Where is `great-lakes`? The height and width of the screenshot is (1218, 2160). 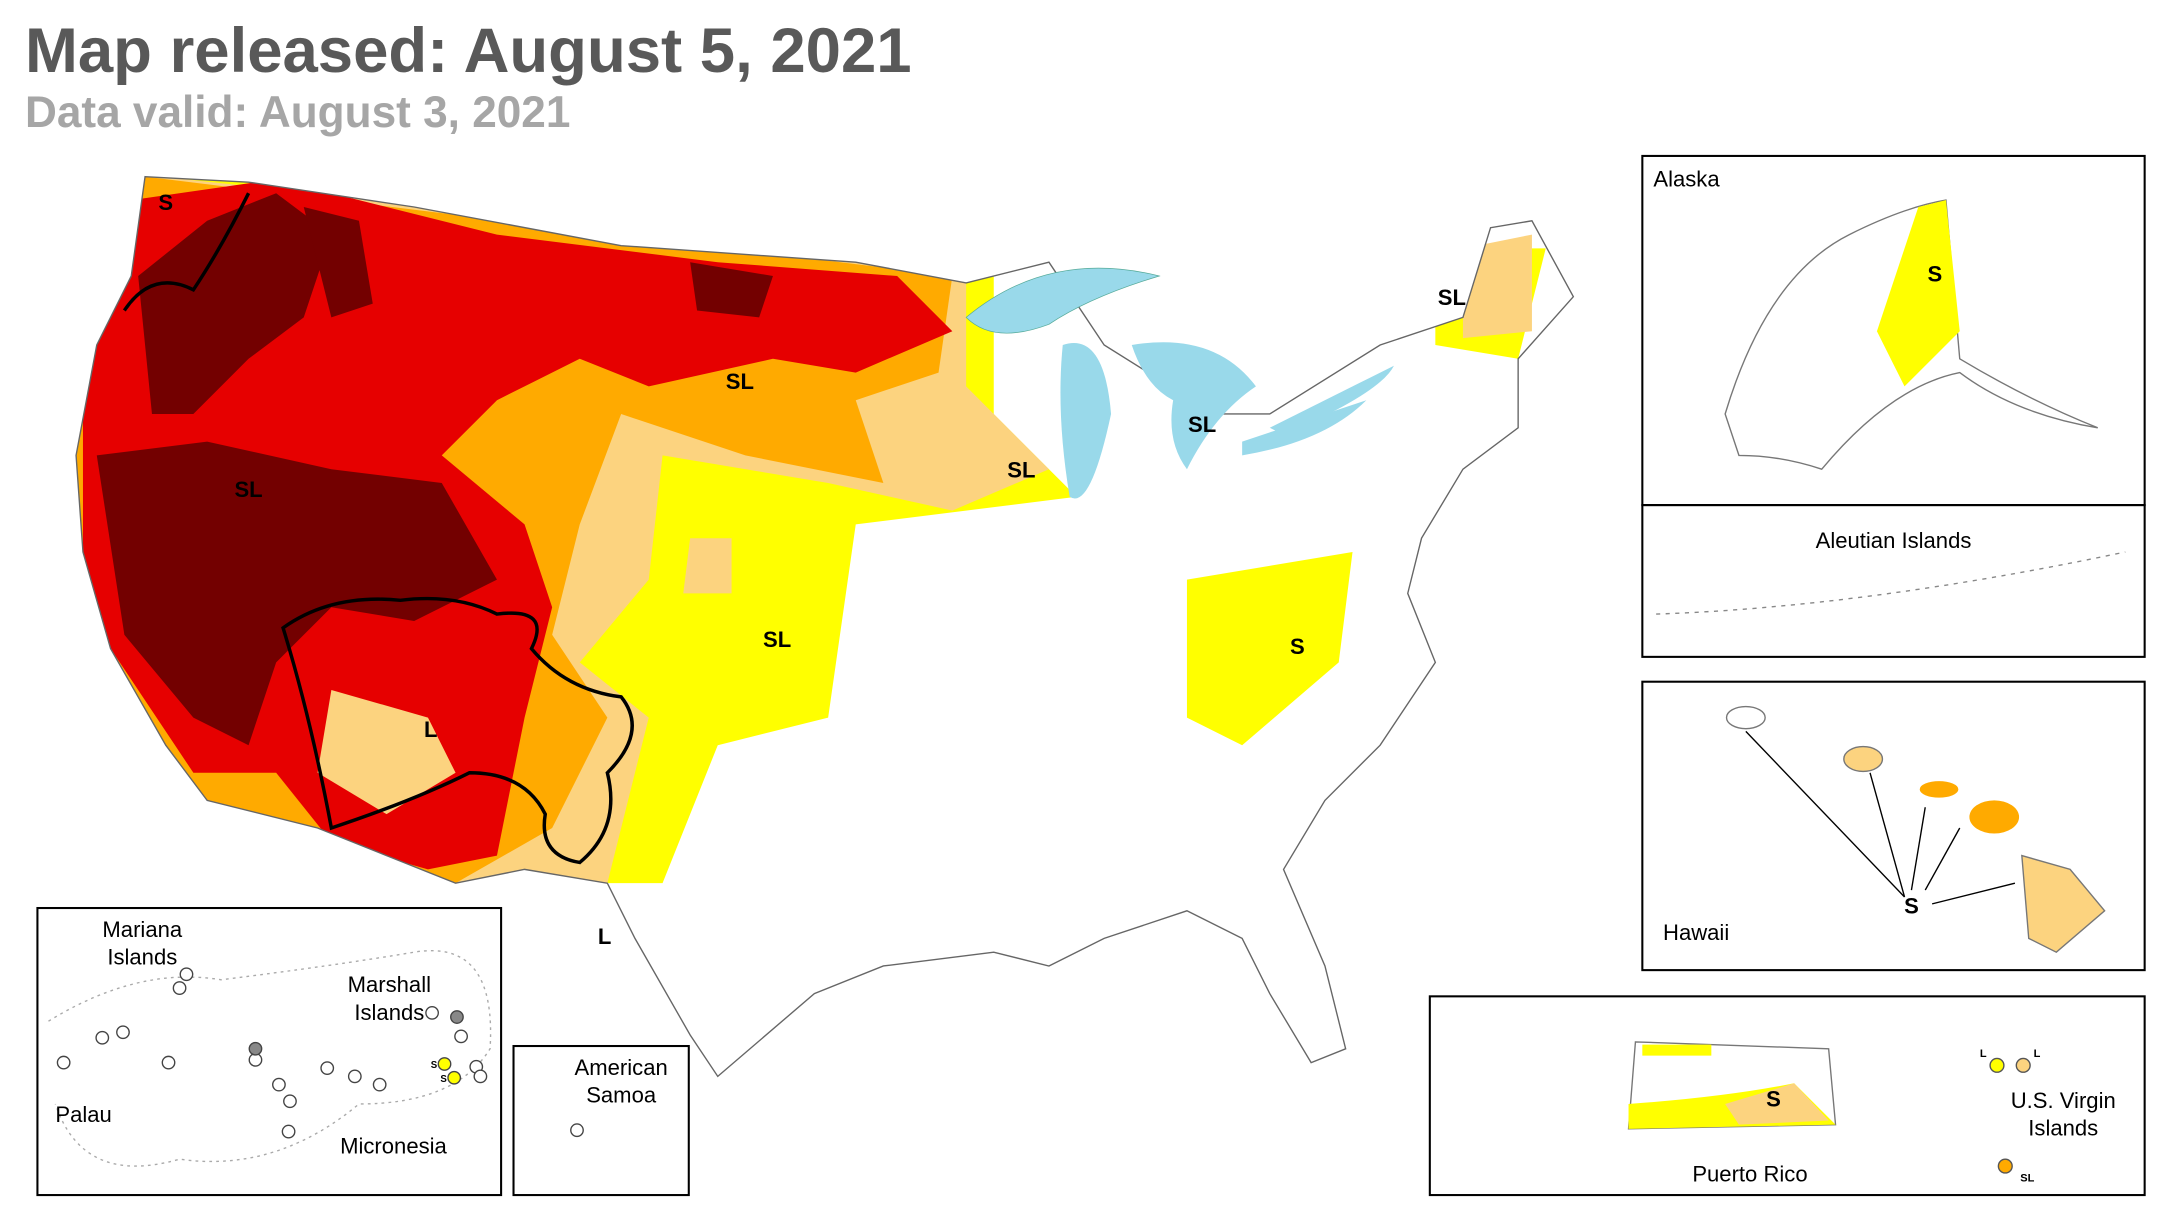
great-lakes is located at coordinates (1179, 383).